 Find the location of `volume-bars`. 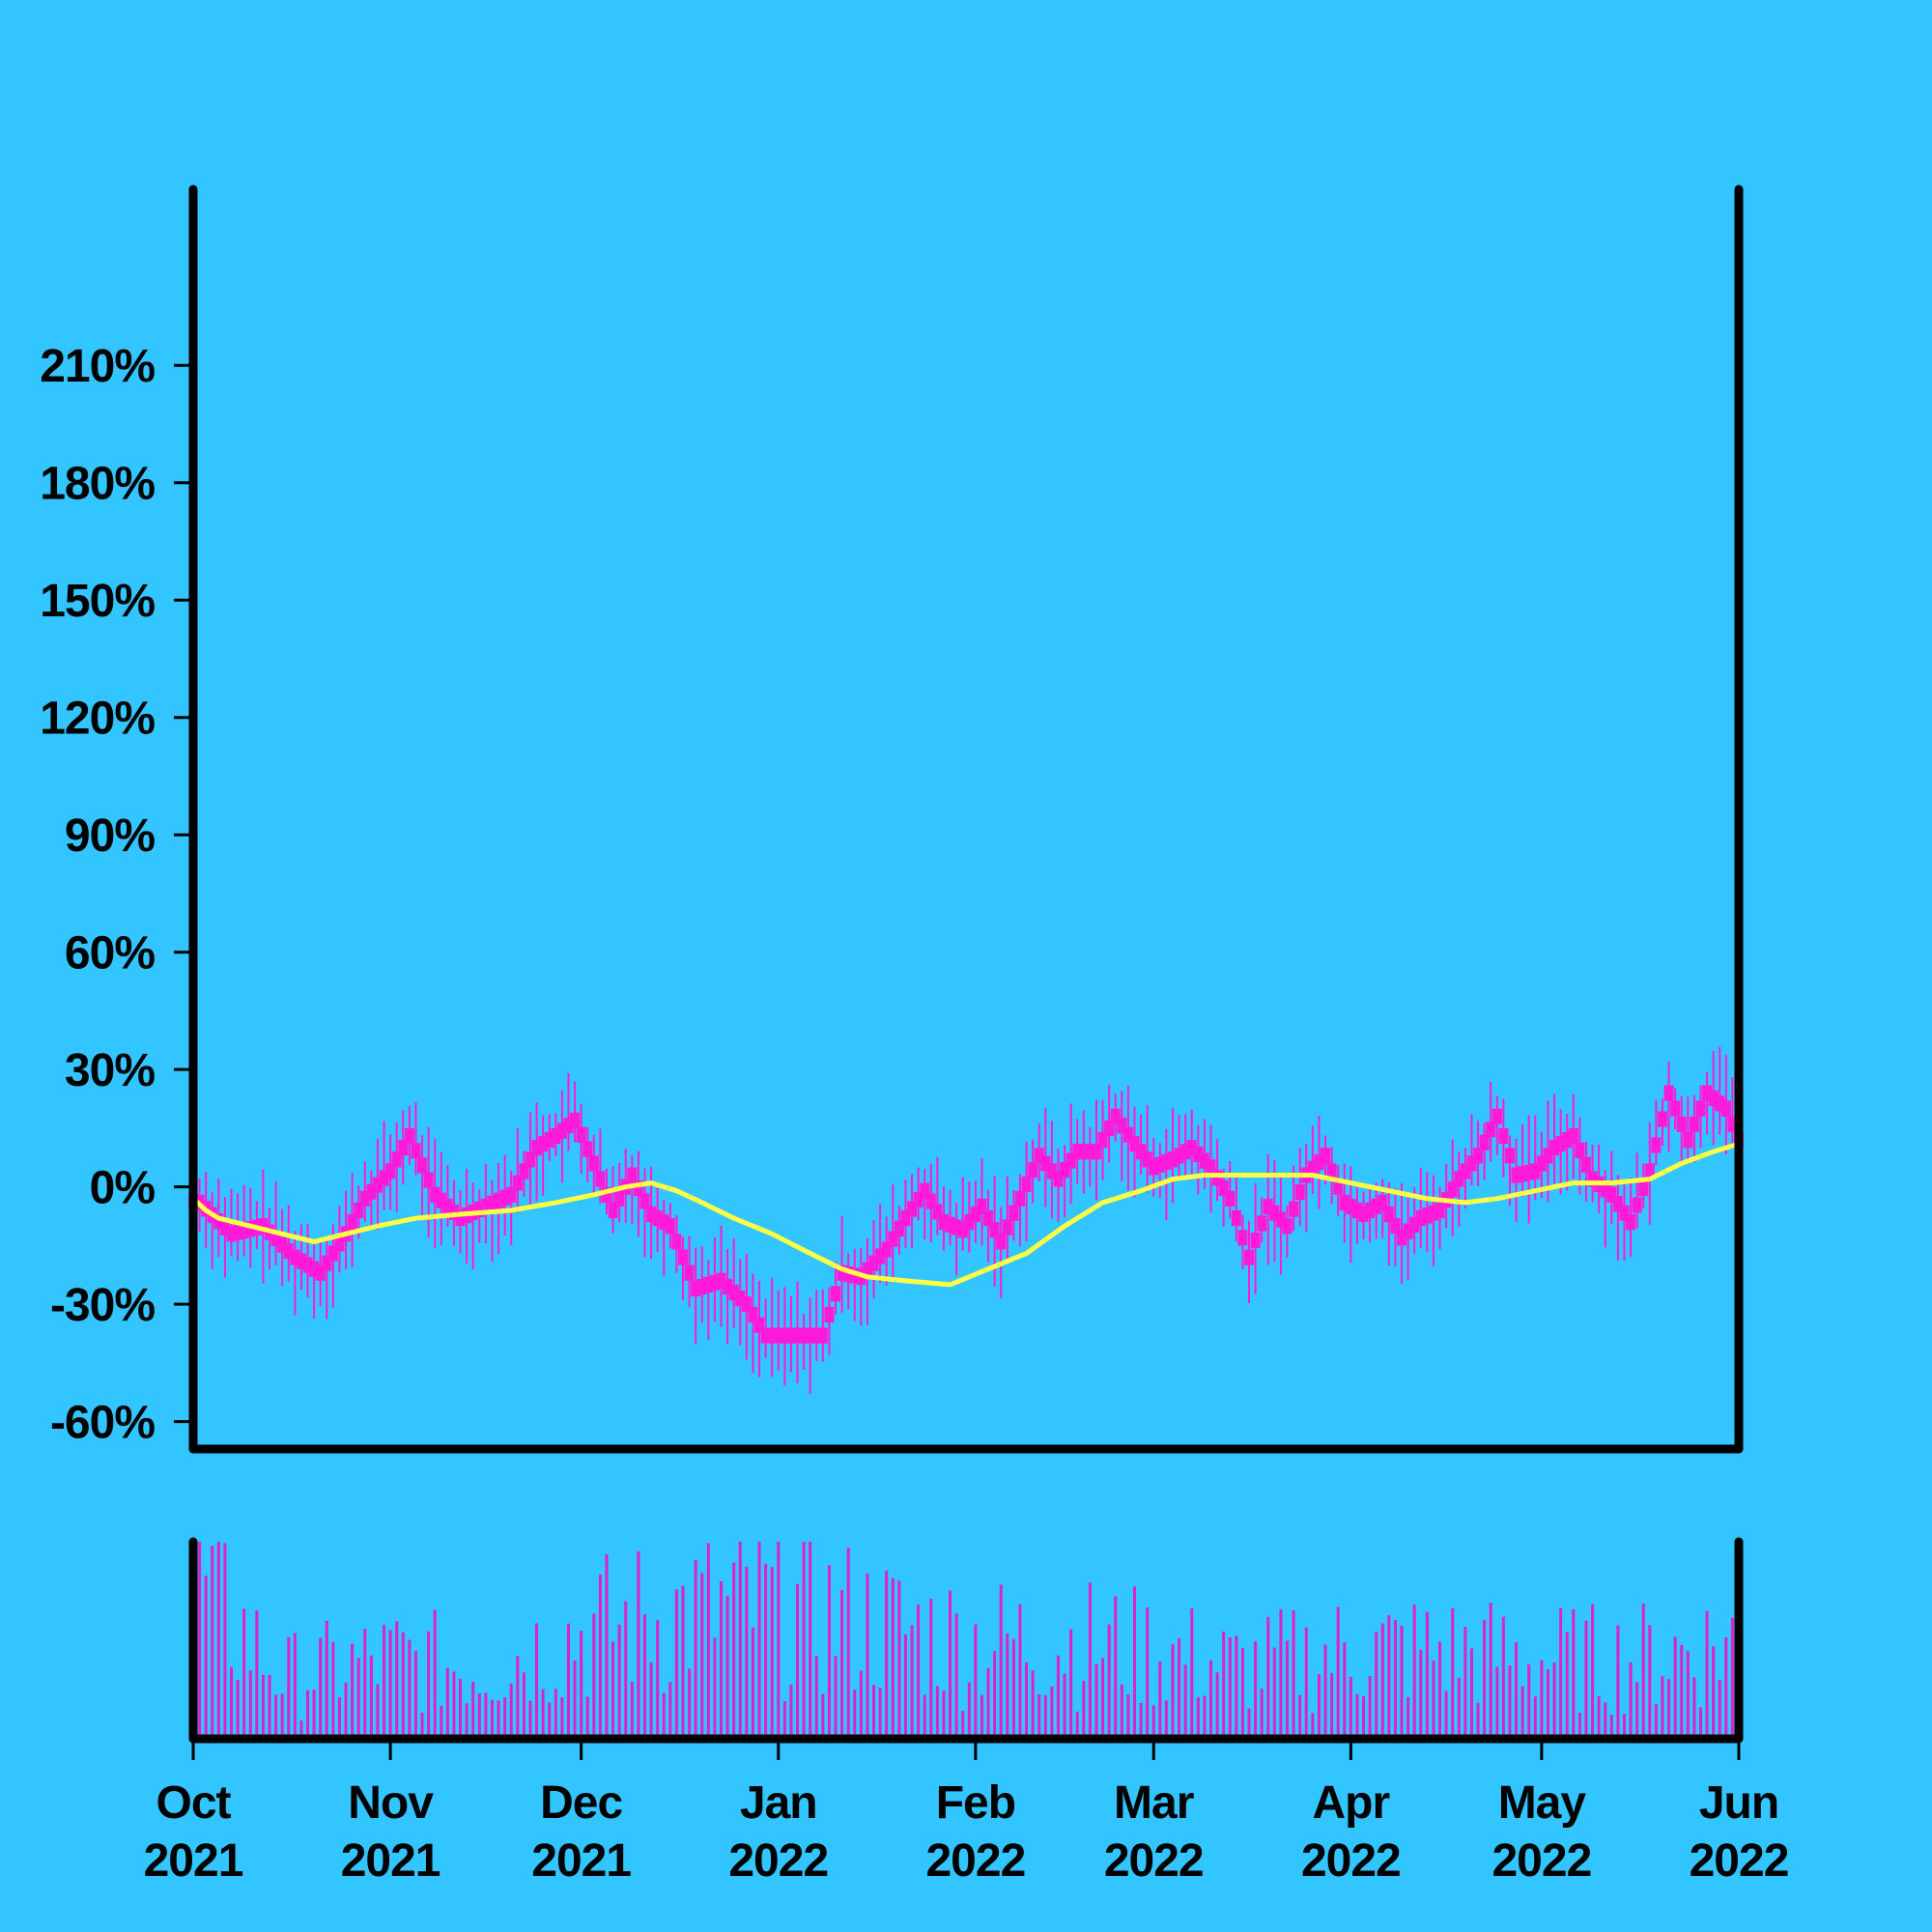

volume-bars is located at coordinates (966, 1640).